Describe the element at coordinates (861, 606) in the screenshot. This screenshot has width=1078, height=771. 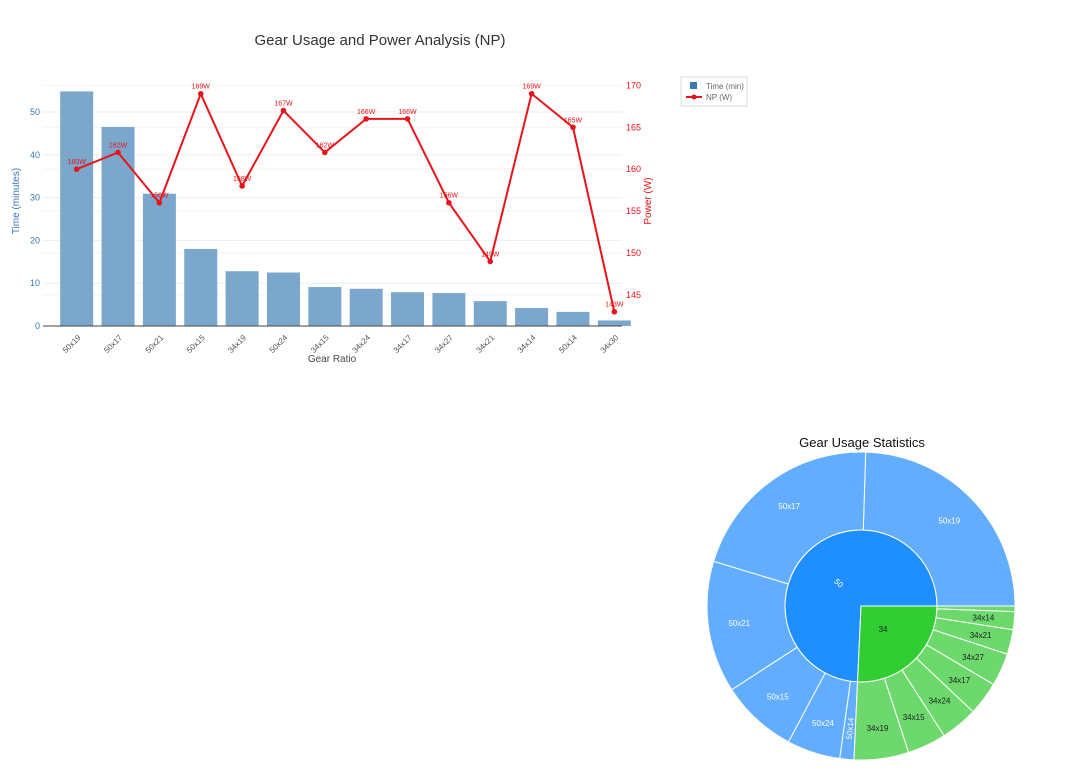
I see `sunburst-segments` at that location.